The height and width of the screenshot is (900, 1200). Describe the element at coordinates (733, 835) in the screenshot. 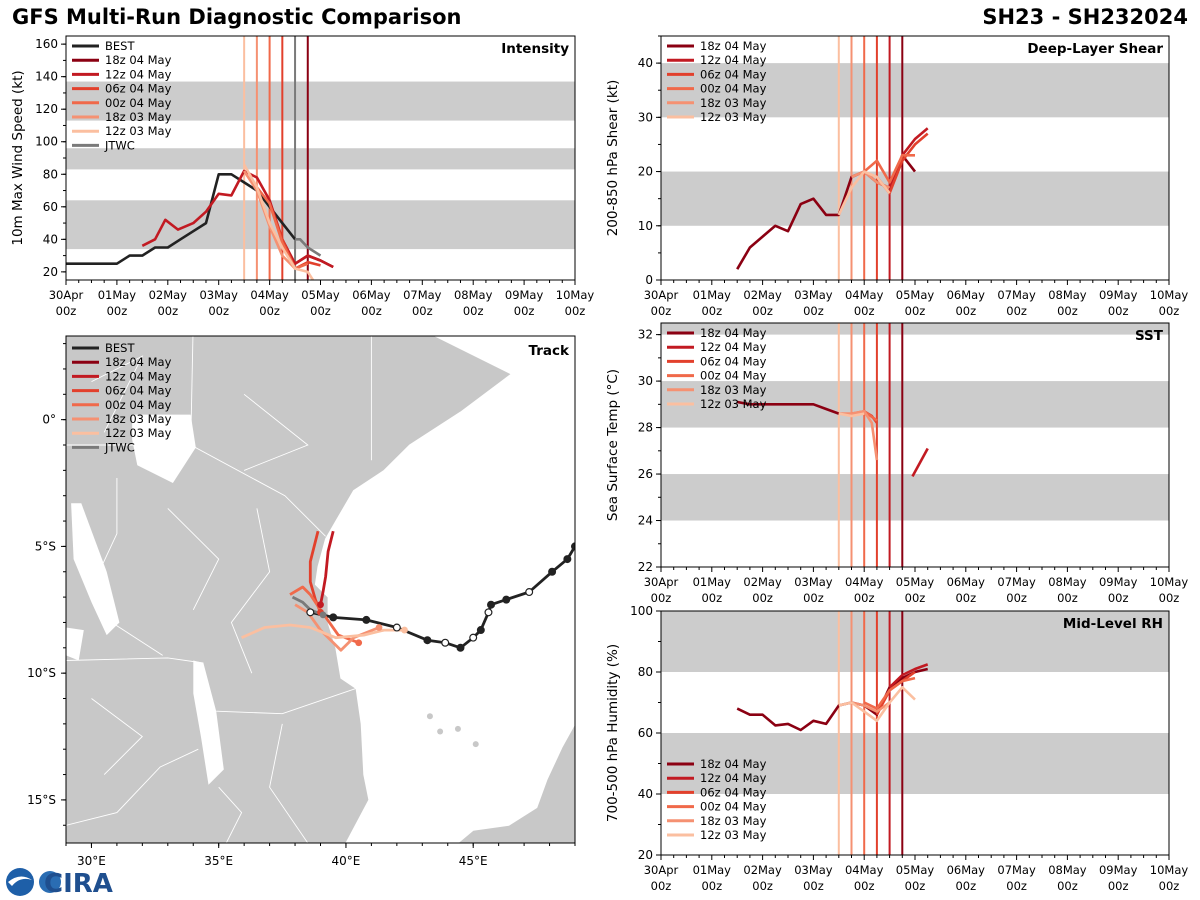

I see `rh-legend-label: 12z 03 May` at that location.